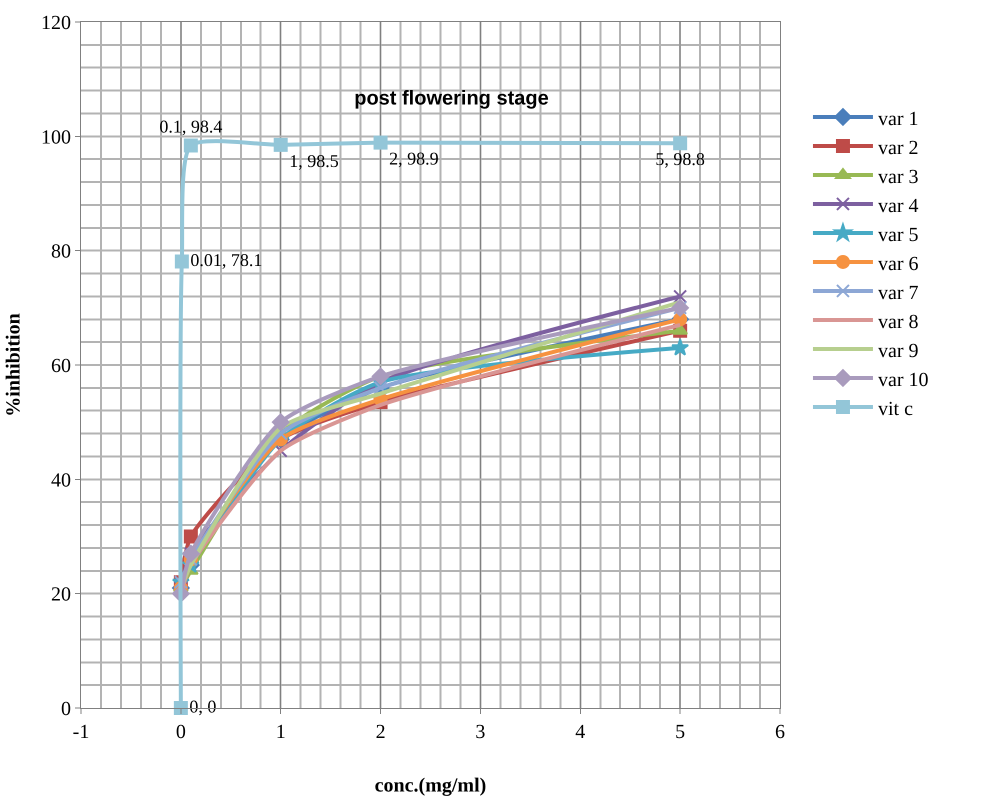 This screenshot has width=997, height=812. Describe the element at coordinates (898, 235) in the screenshot. I see `legend-label: var 5` at that location.